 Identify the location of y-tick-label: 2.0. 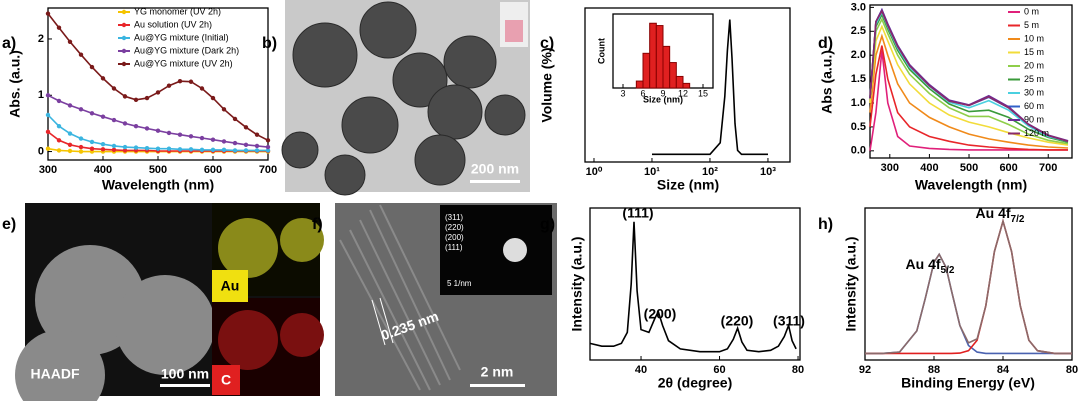
(858, 55).